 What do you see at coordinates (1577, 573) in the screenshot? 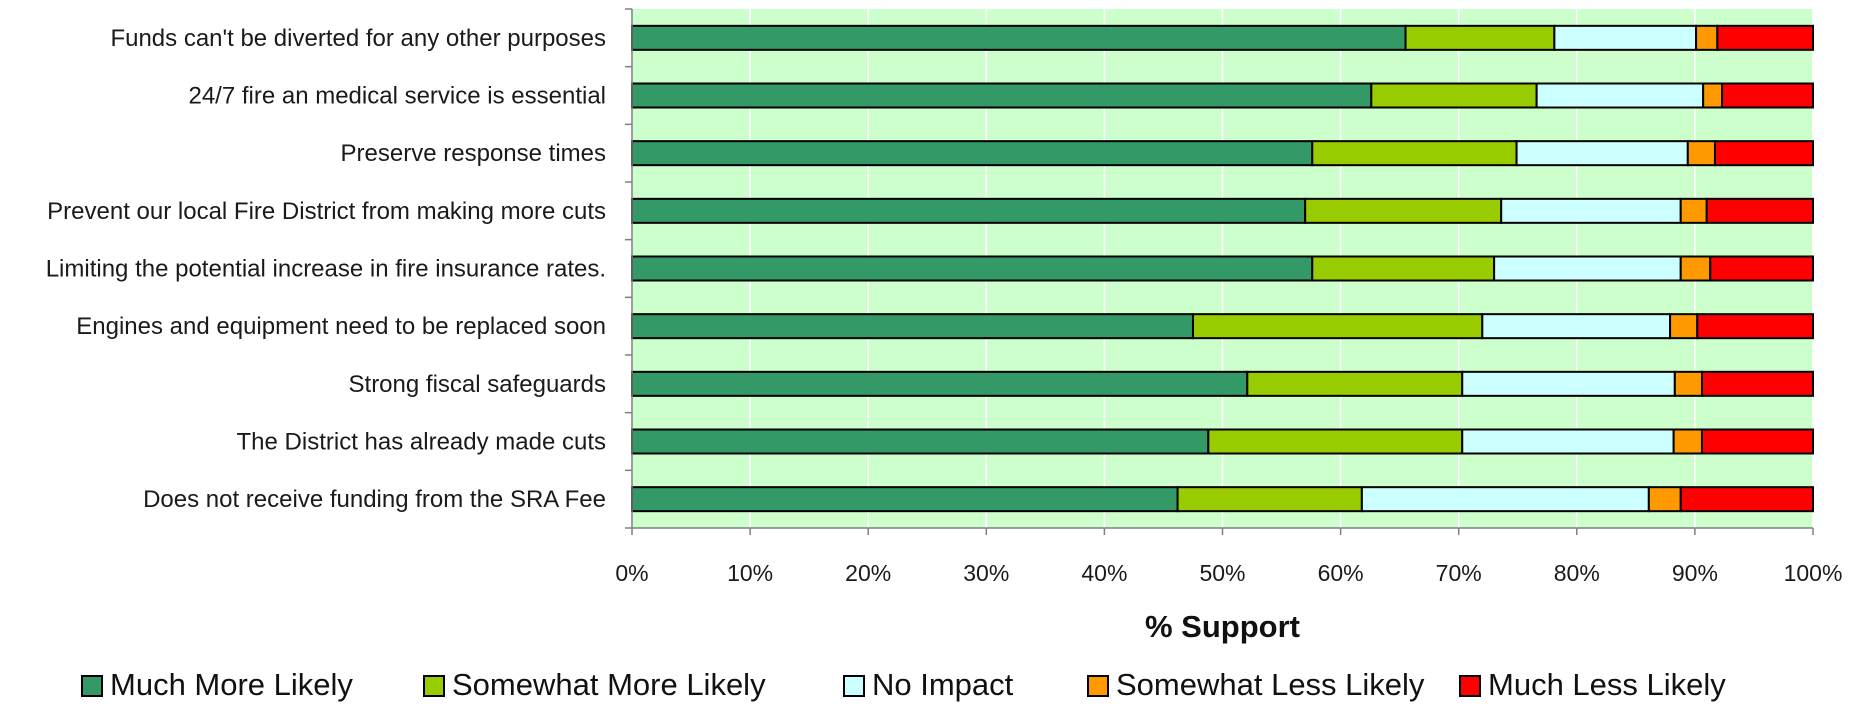
I see `x-tick-label: 80%` at bounding box center [1577, 573].